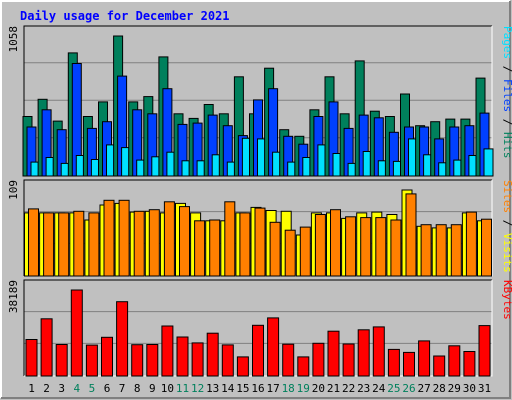  Describe the element at coordinates (76, 388) in the screenshot. I see `x-tick-label: 4` at that location.